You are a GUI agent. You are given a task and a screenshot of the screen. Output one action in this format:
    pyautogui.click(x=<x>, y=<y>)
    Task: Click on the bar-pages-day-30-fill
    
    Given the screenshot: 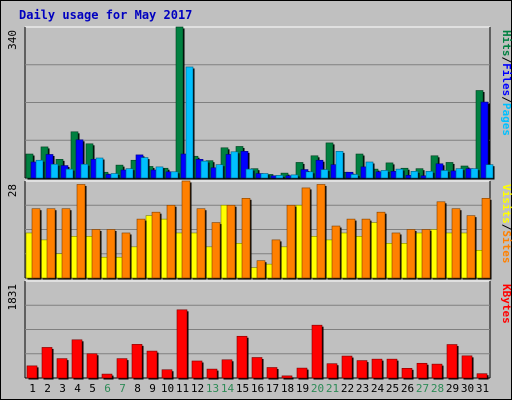 What is the action you would take?
    pyautogui.click(x=474, y=173)
    